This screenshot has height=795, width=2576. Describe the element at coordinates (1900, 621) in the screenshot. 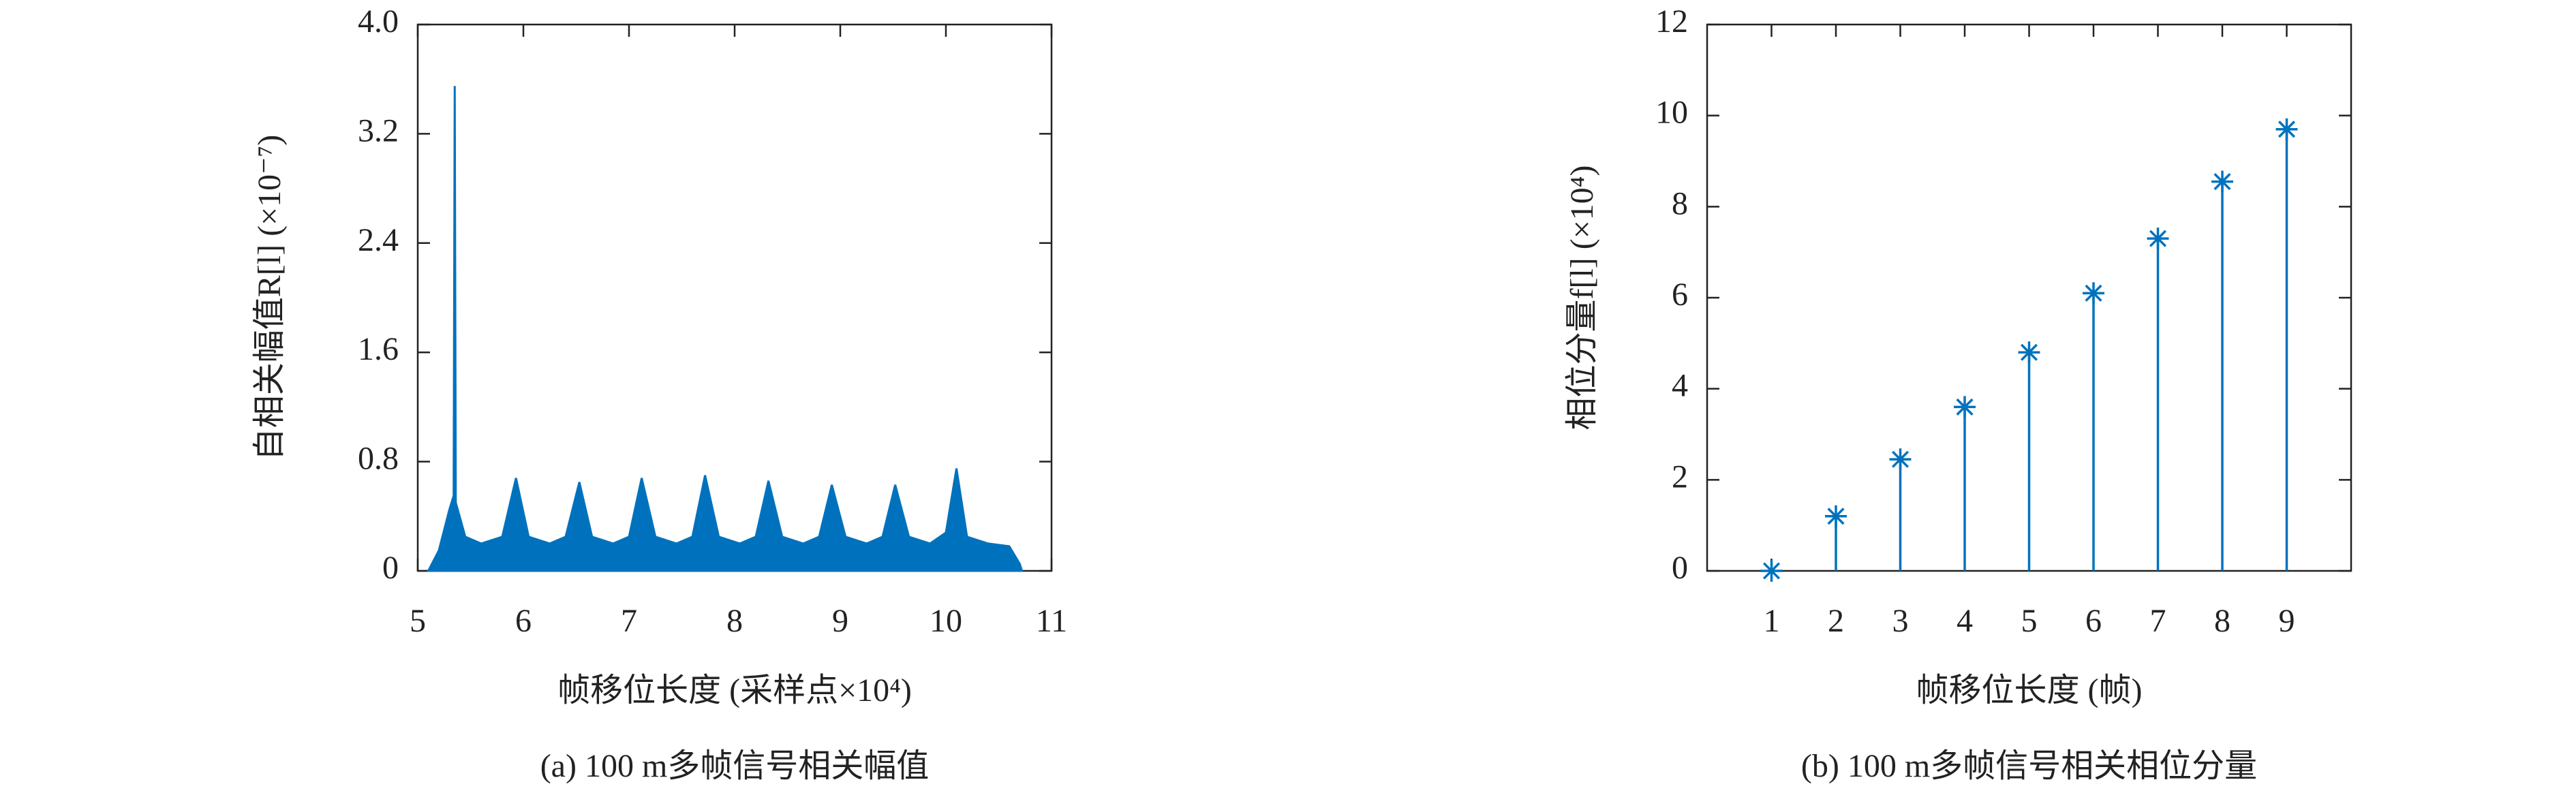

I see `x-tick-label: 3` at that location.